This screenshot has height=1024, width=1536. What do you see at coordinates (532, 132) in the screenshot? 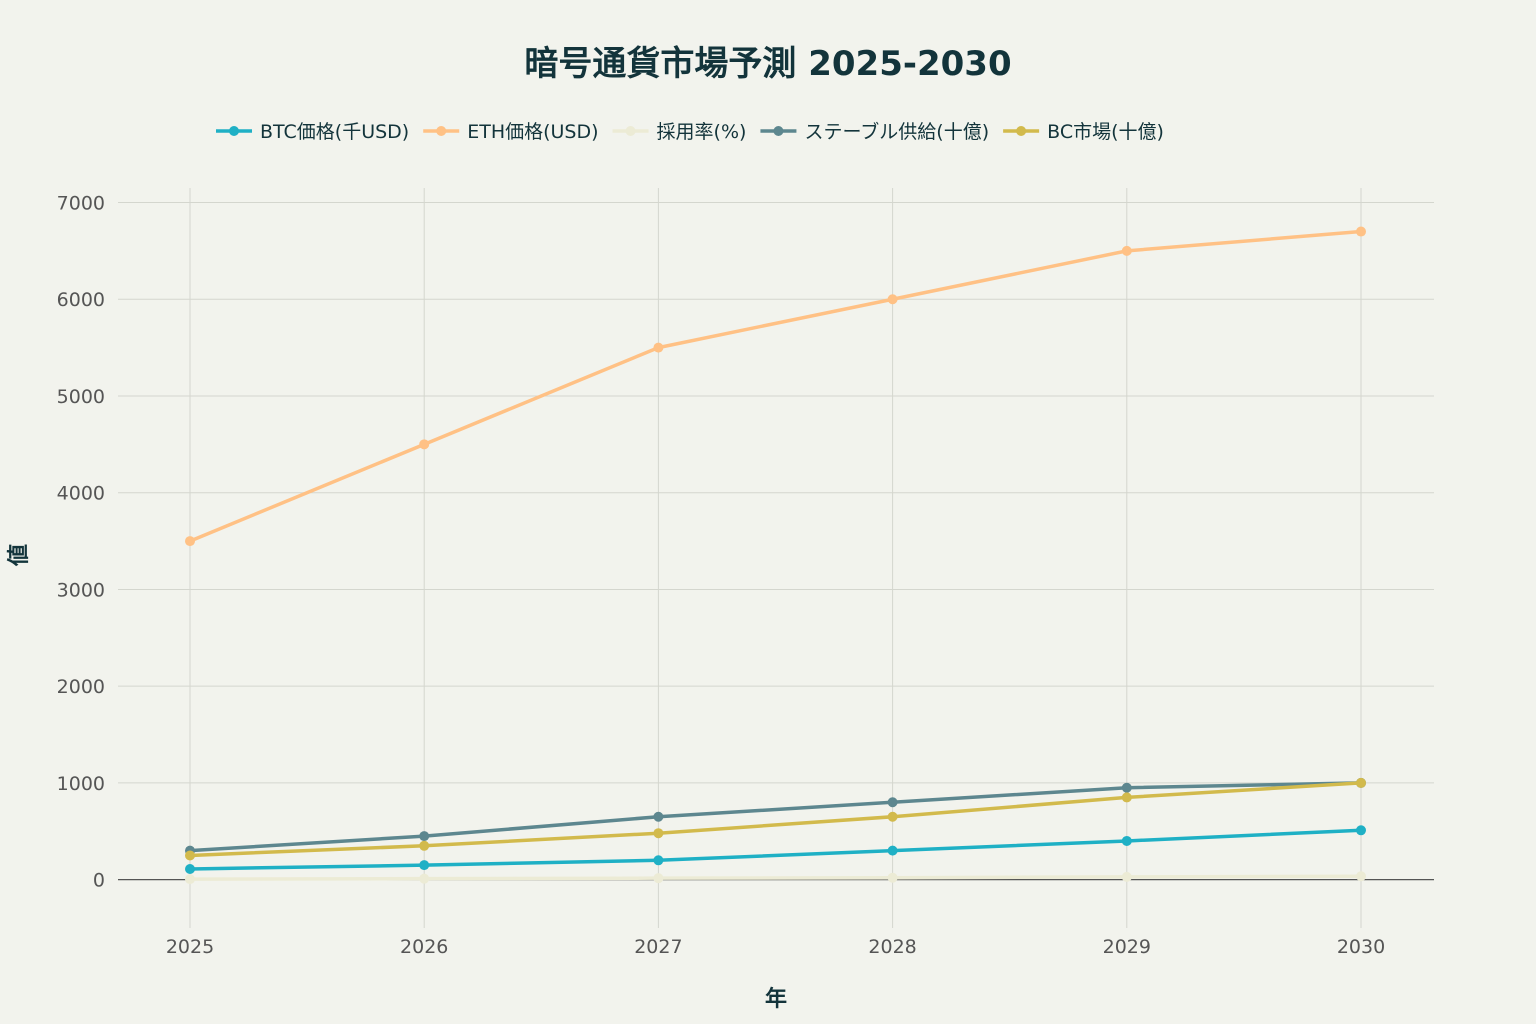
I see `legend-label: ETH価格(USD)` at bounding box center [532, 132].